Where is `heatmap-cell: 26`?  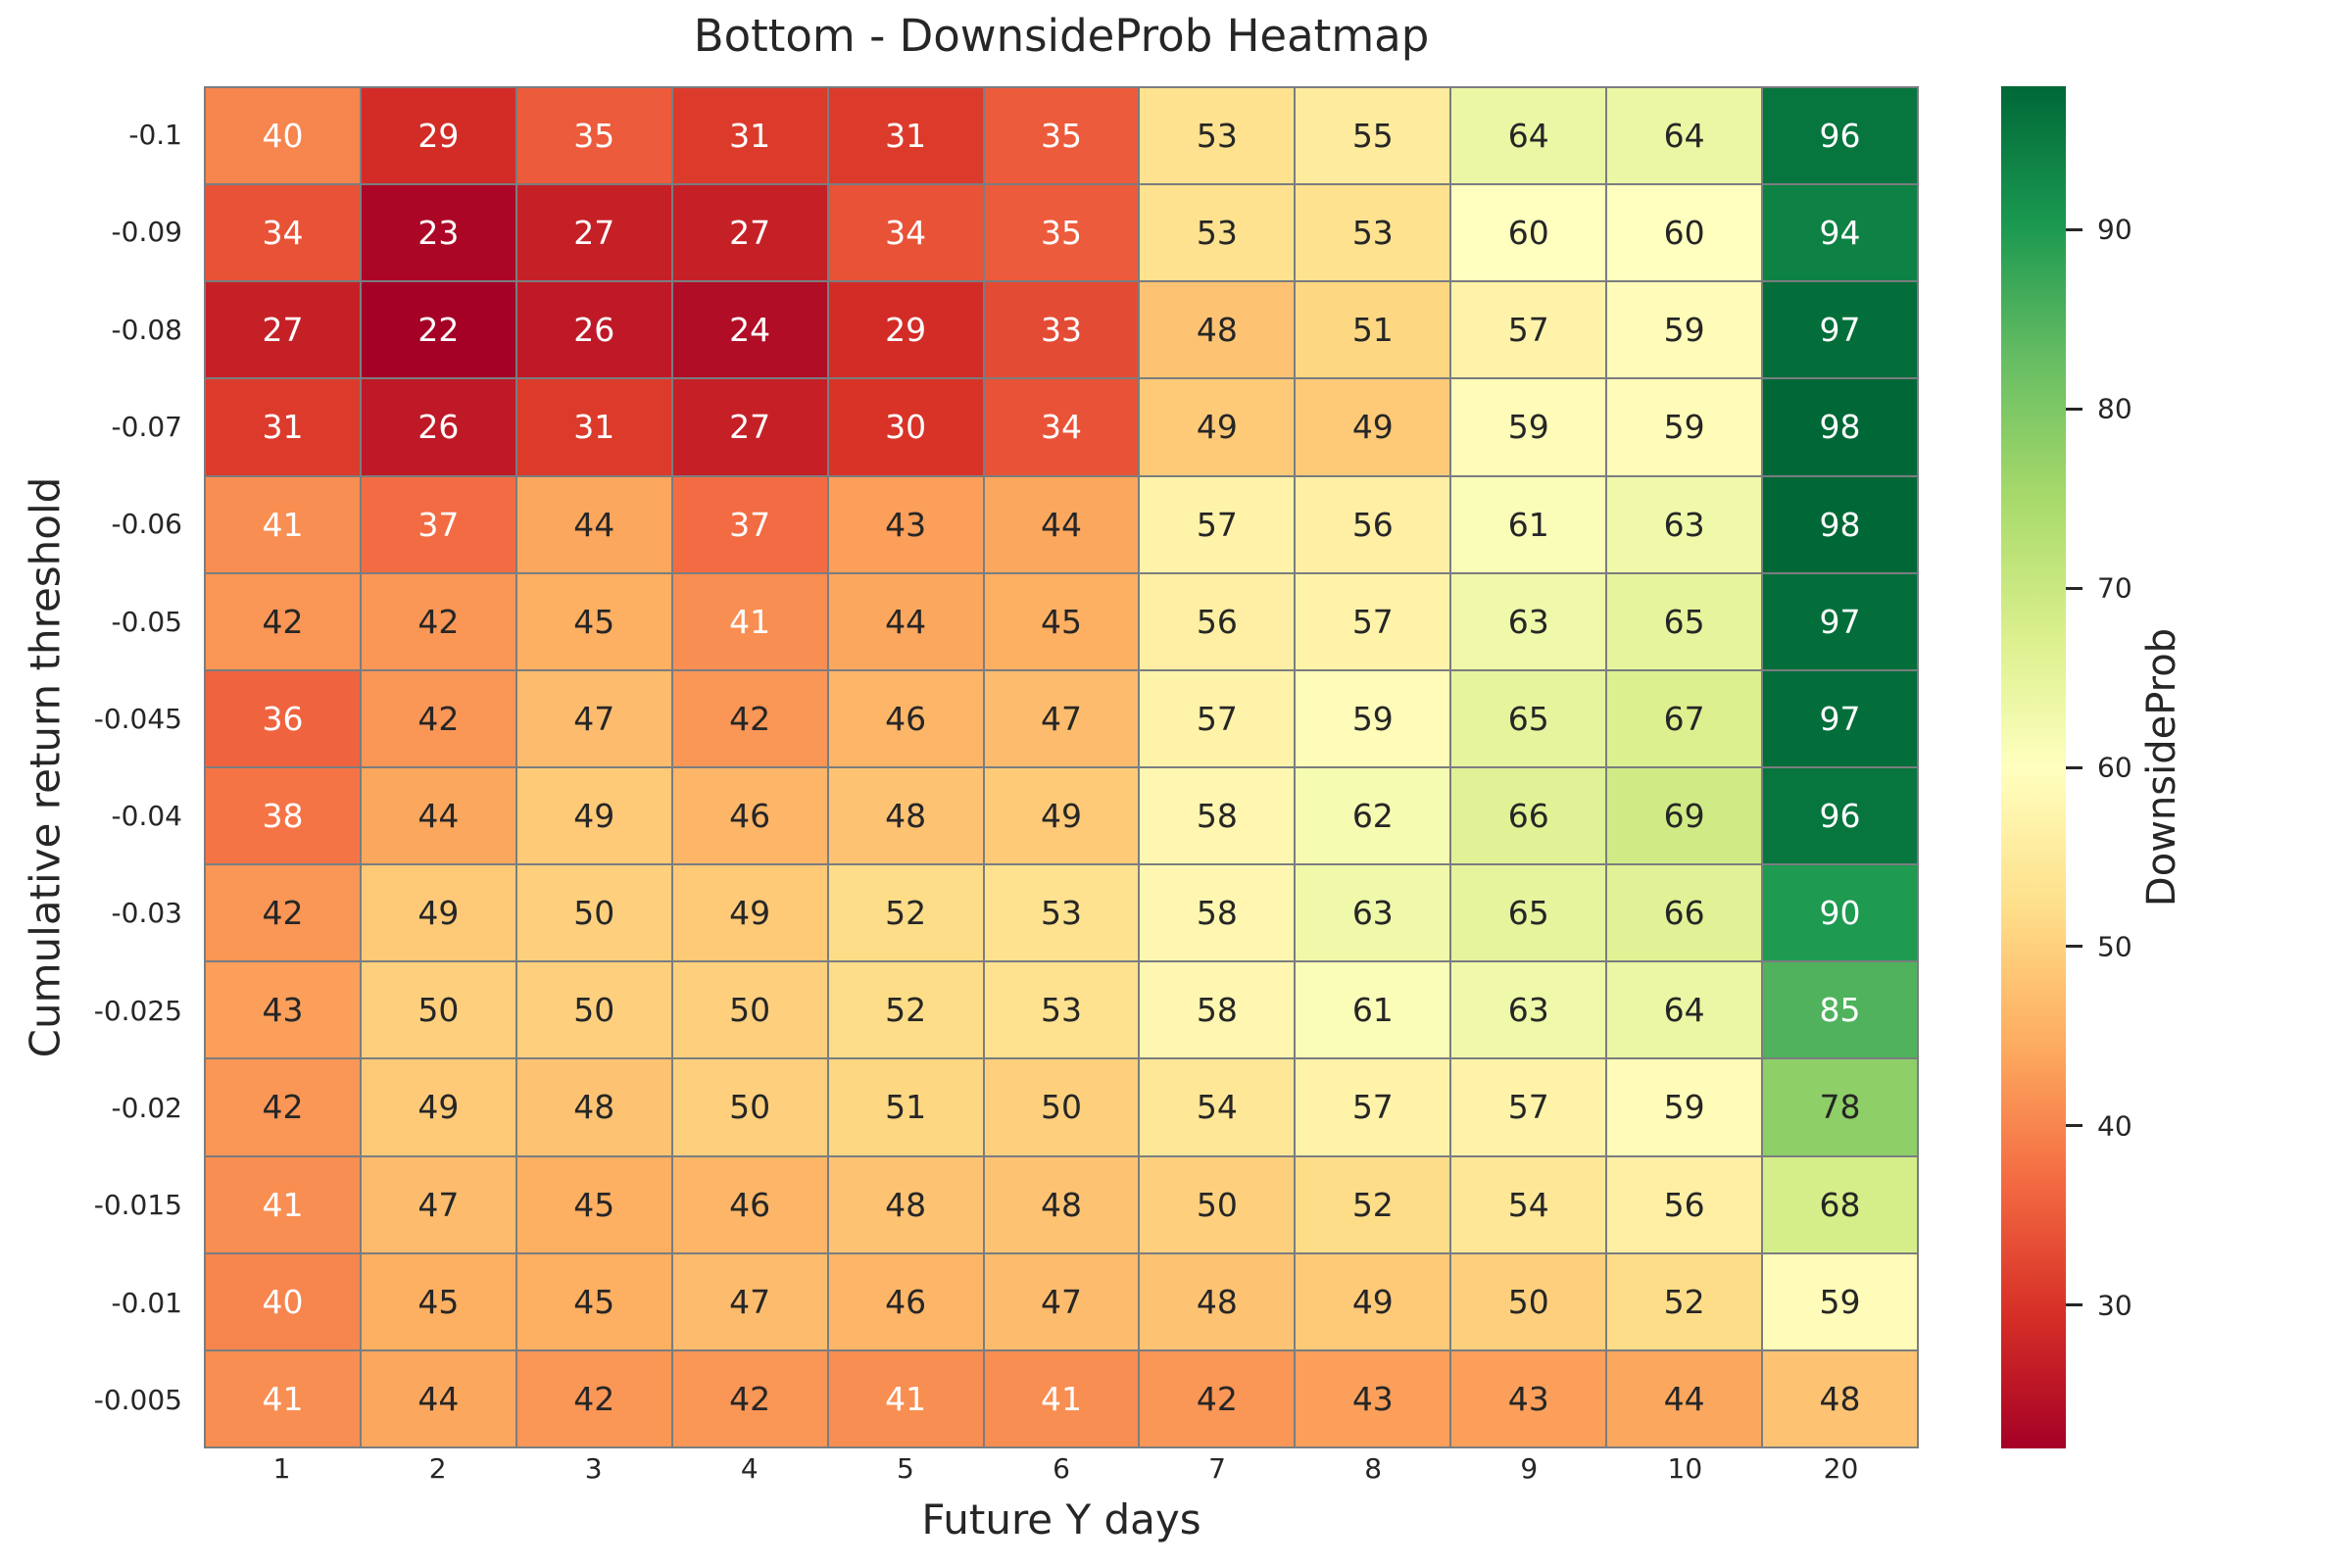 heatmap-cell: 26 is located at coordinates (438, 427).